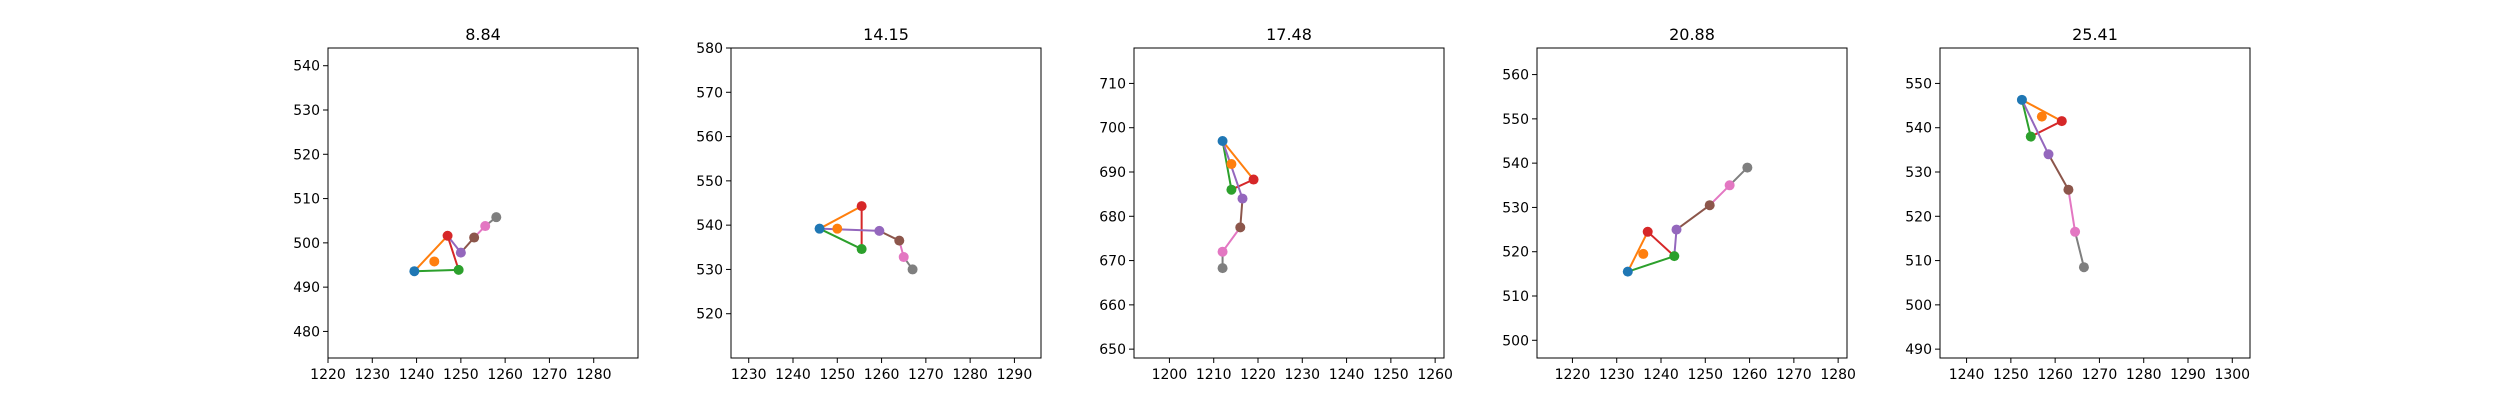  Describe the element at coordinates (483, 34) in the screenshot. I see `subplot-title: 8.84` at that location.